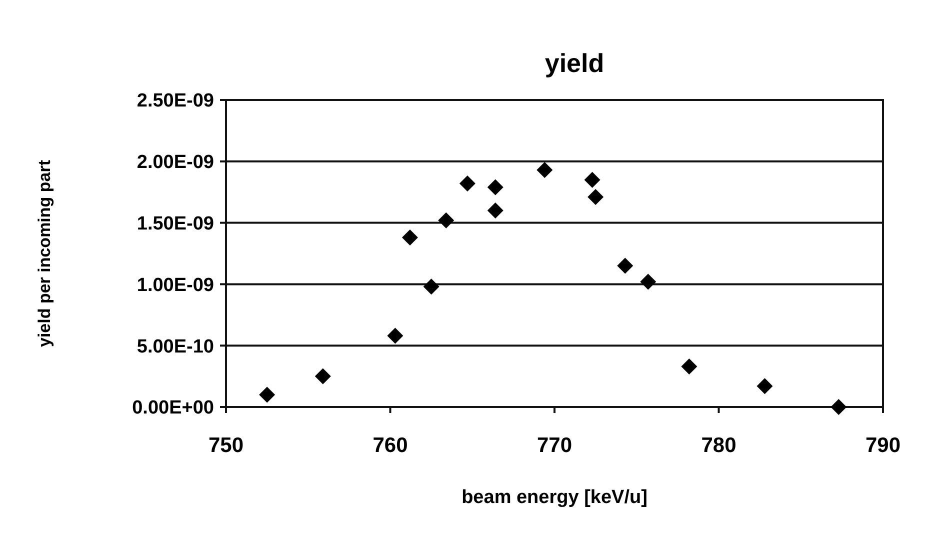 Image resolution: width=934 pixels, height=555 pixels. Describe the element at coordinates (883, 445) in the screenshot. I see `x-tick-label: 790` at that location.